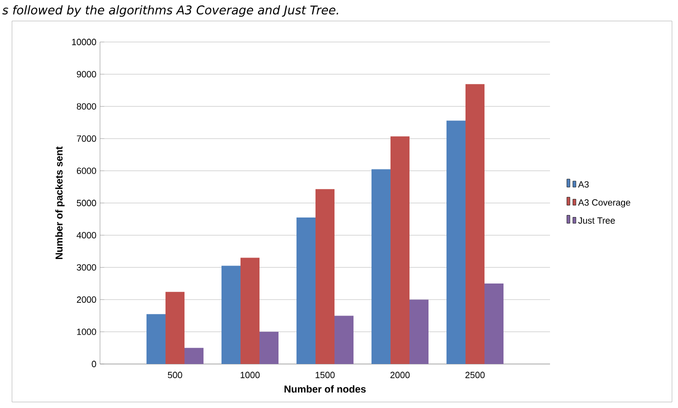 This screenshot has height=408, width=678. Describe the element at coordinates (60, 203) in the screenshot. I see `y-axis-title: Number of packets sent` at that location.